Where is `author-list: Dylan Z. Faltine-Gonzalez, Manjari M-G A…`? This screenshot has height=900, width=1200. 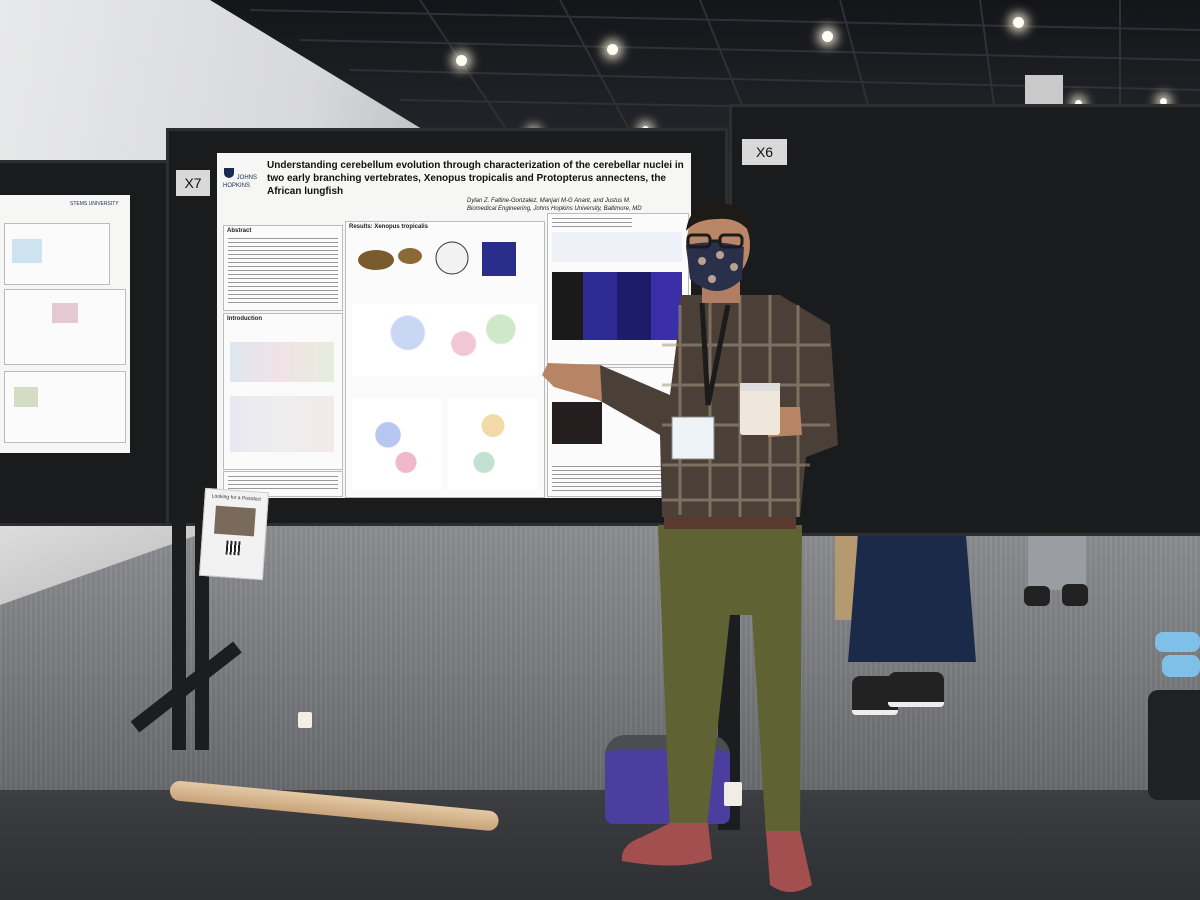 author-list: Dylan Z. Faltine-Gonzalez, Manjari M-G A… is located at coordinates (549, 201).